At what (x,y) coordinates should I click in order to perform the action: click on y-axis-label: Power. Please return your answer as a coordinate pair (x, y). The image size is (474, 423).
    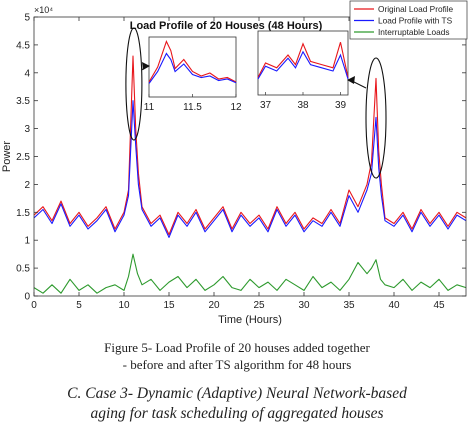
    Looking at the image, I should click on (7, 157).